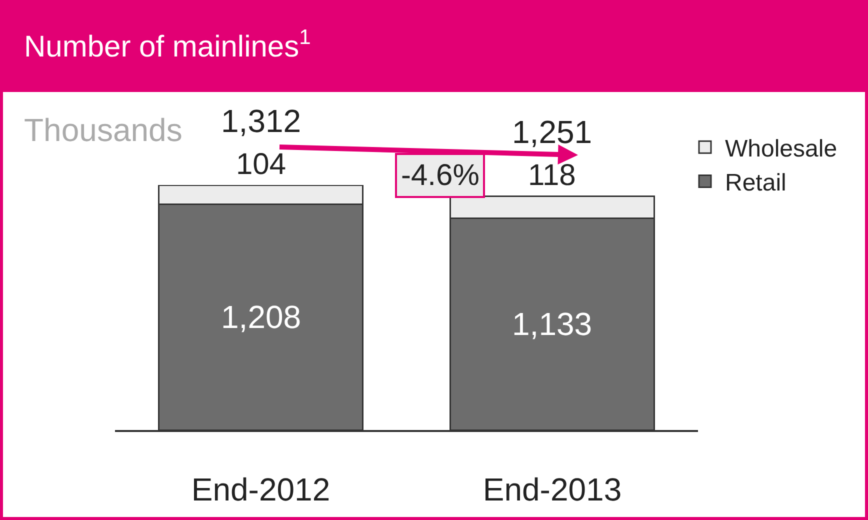 The image size is (868, 520). What do you see at coordinates (552, 132) in the screenshot?
I see `total-label: 1,251` at bounding box center [552, 132].